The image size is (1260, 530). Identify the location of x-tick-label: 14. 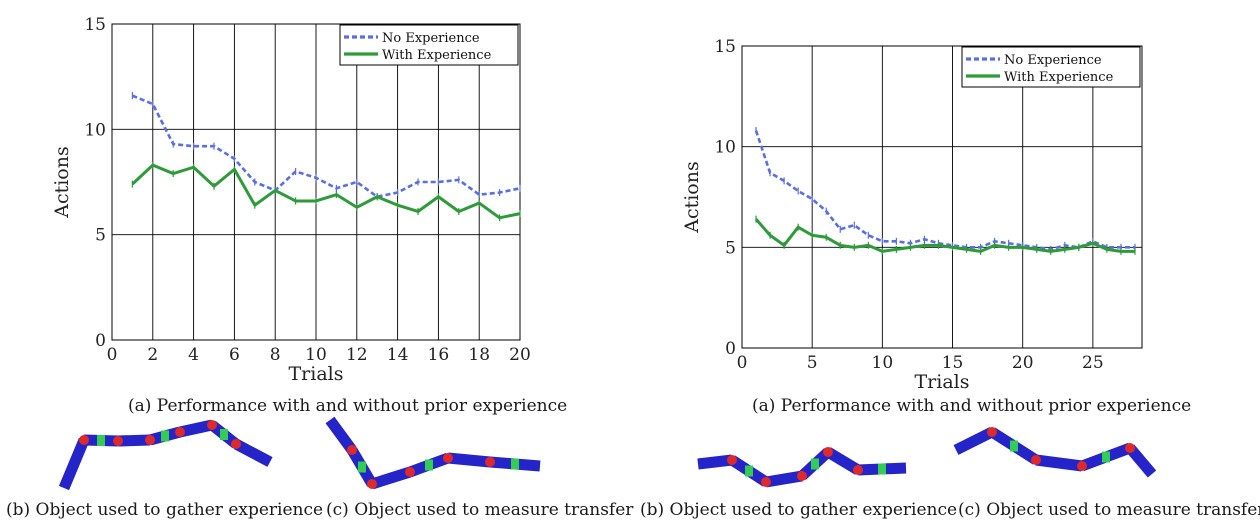
(398, 355).